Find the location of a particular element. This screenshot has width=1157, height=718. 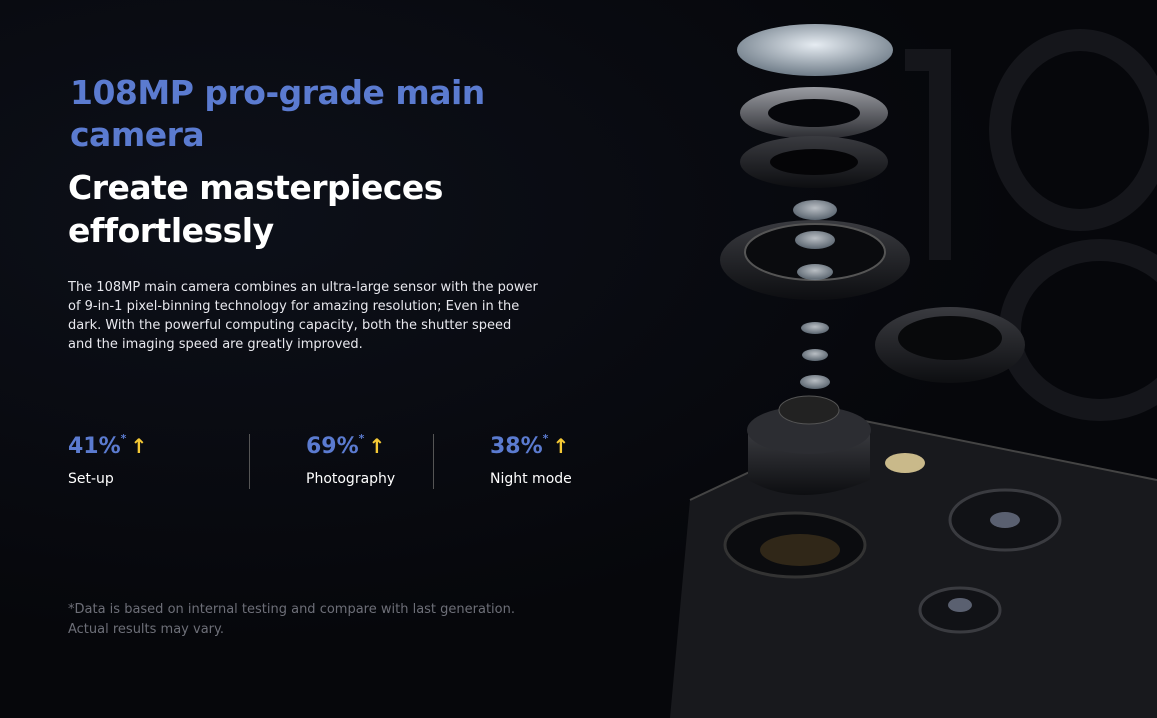

stat-value: 41% is located at coordinates (94, 446).